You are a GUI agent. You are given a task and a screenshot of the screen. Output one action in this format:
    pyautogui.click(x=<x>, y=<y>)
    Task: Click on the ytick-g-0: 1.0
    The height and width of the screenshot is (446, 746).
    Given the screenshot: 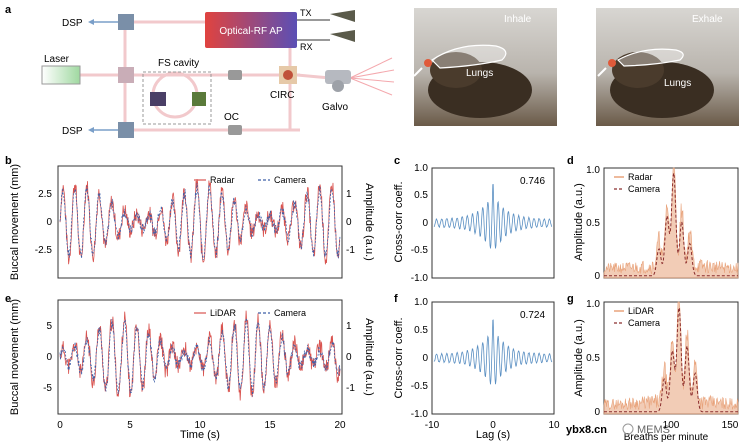 What is the action you would take?
    pyautogui.click(x=593, y=304)
    